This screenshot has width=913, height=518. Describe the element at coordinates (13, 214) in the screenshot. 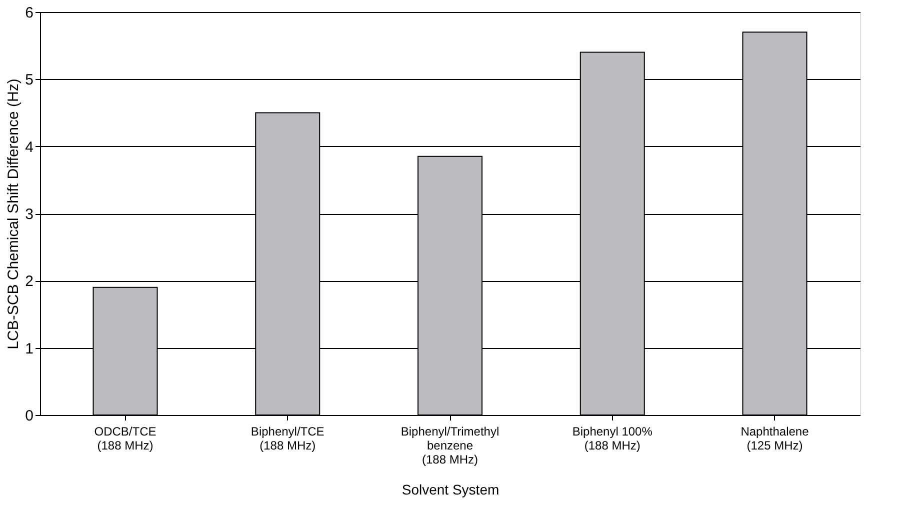

I see `y-axis-title: LCB-SCB Chemical Shift Difference (Hz)` at that location.